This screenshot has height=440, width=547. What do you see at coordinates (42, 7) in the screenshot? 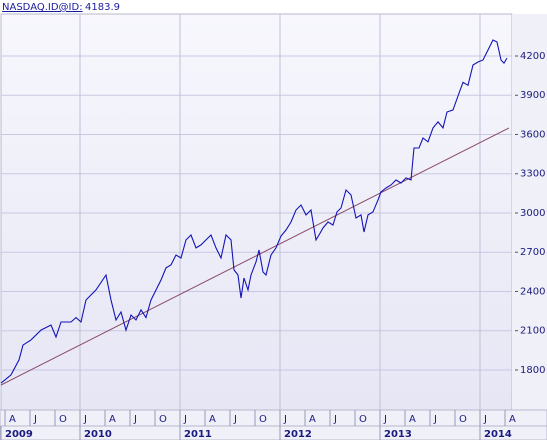
I see `symbol: NASDAQ.ID@ID:` at bounding box center [42, 7].